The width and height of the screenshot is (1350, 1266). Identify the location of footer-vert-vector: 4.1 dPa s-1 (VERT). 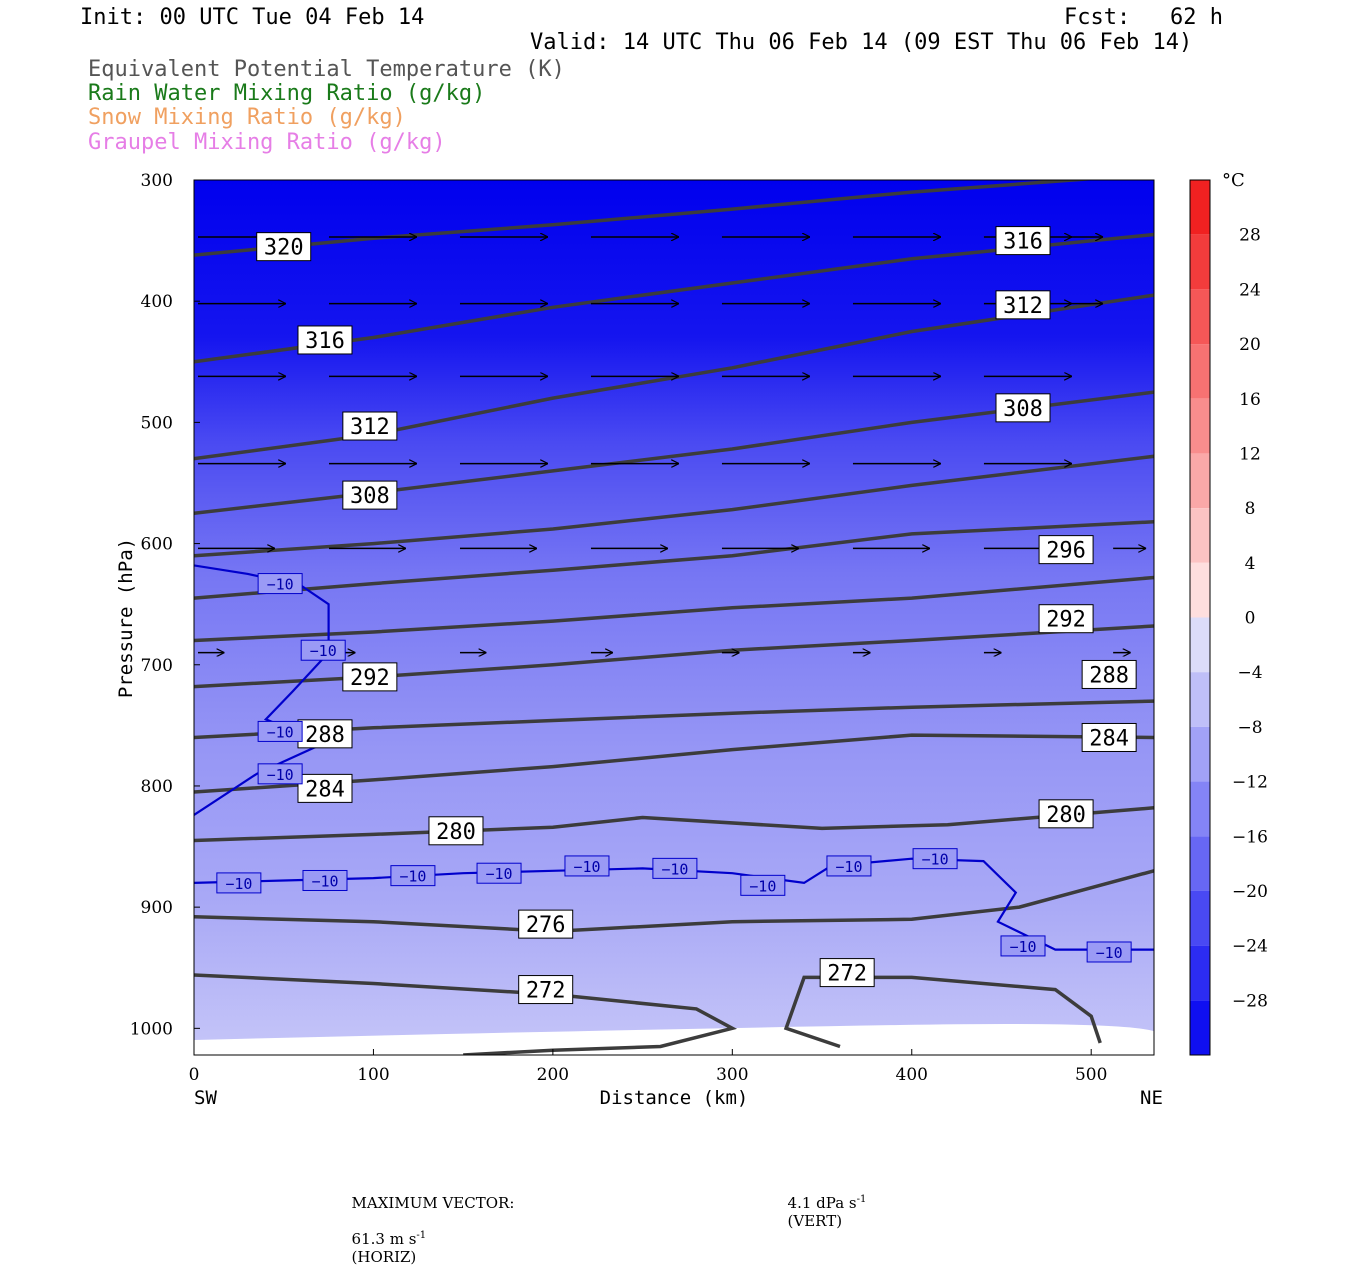
(822, 1203).